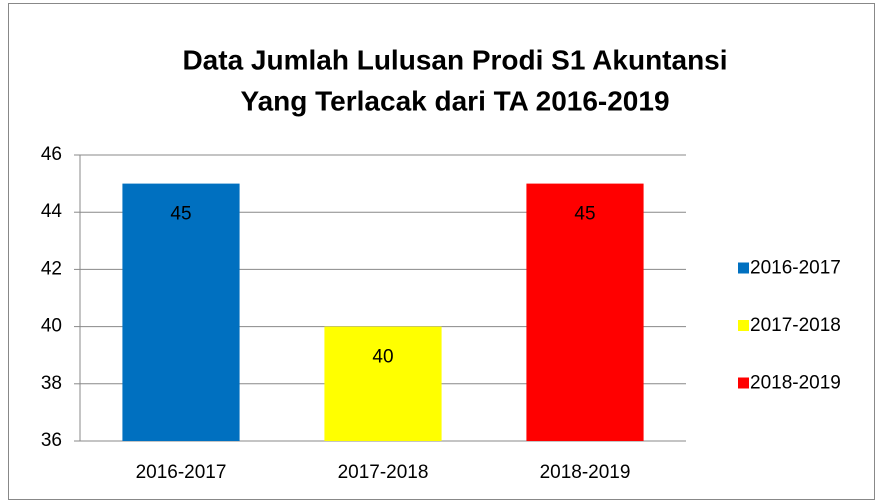  What do you see at coordinates (585, 472) in the screenshot?
I see `x-tick-label: 2018-2019` at bounding box center [585, 472].